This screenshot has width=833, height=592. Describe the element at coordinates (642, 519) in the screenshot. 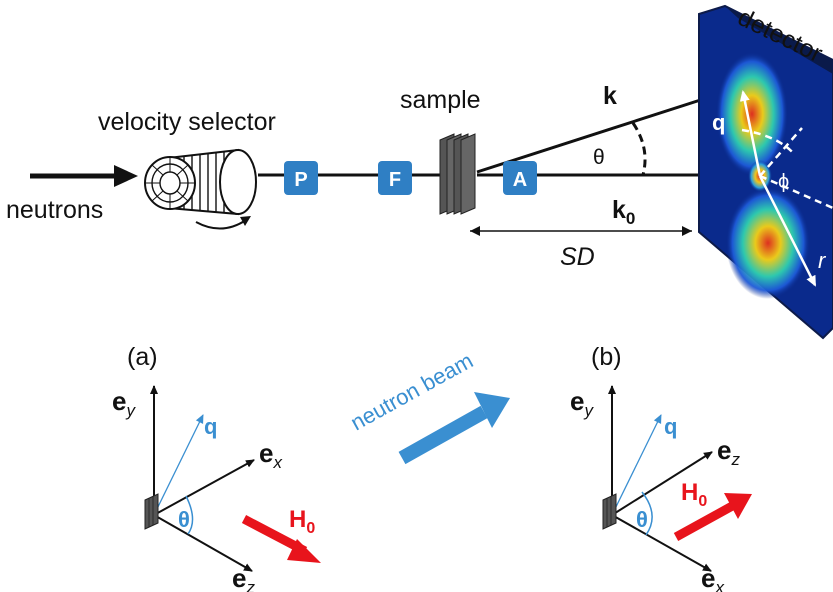

I see `panel-b-theta-label: θ` at that location.